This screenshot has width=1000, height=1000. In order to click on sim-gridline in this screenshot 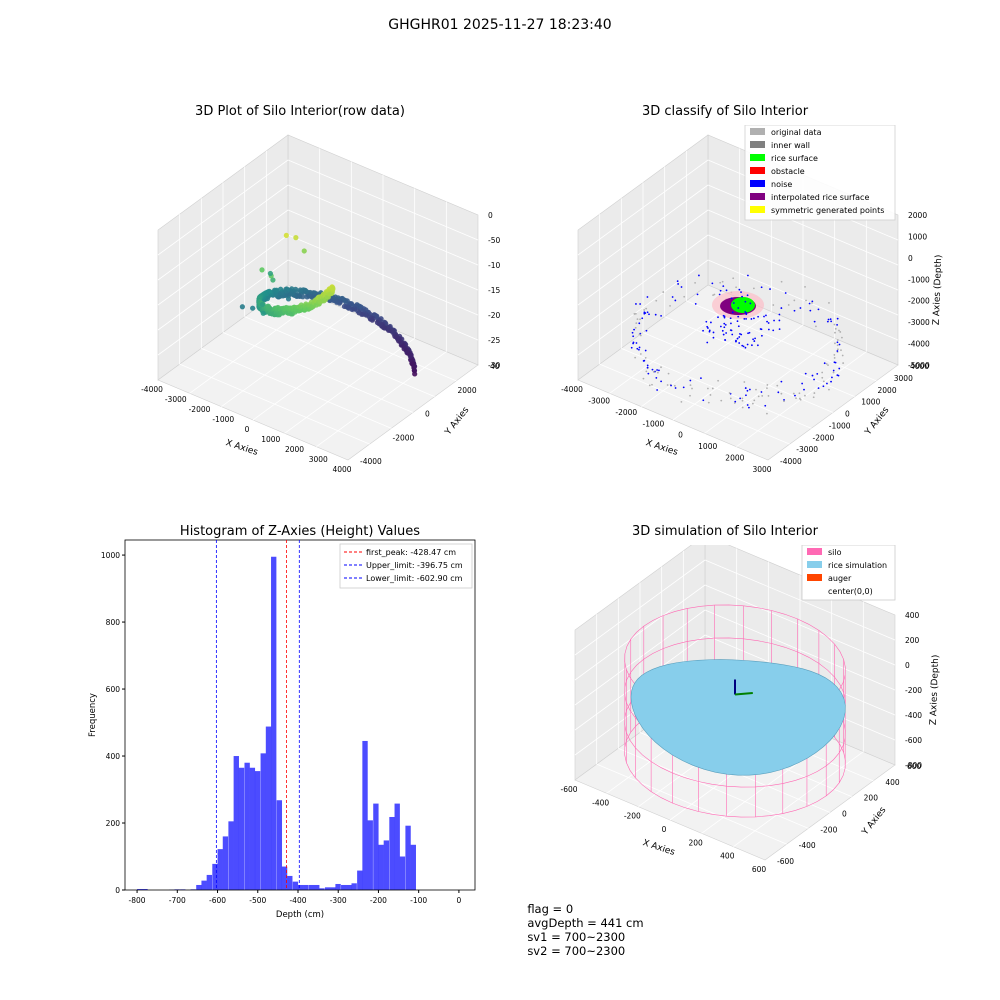, I will do `click(800, 600)`.